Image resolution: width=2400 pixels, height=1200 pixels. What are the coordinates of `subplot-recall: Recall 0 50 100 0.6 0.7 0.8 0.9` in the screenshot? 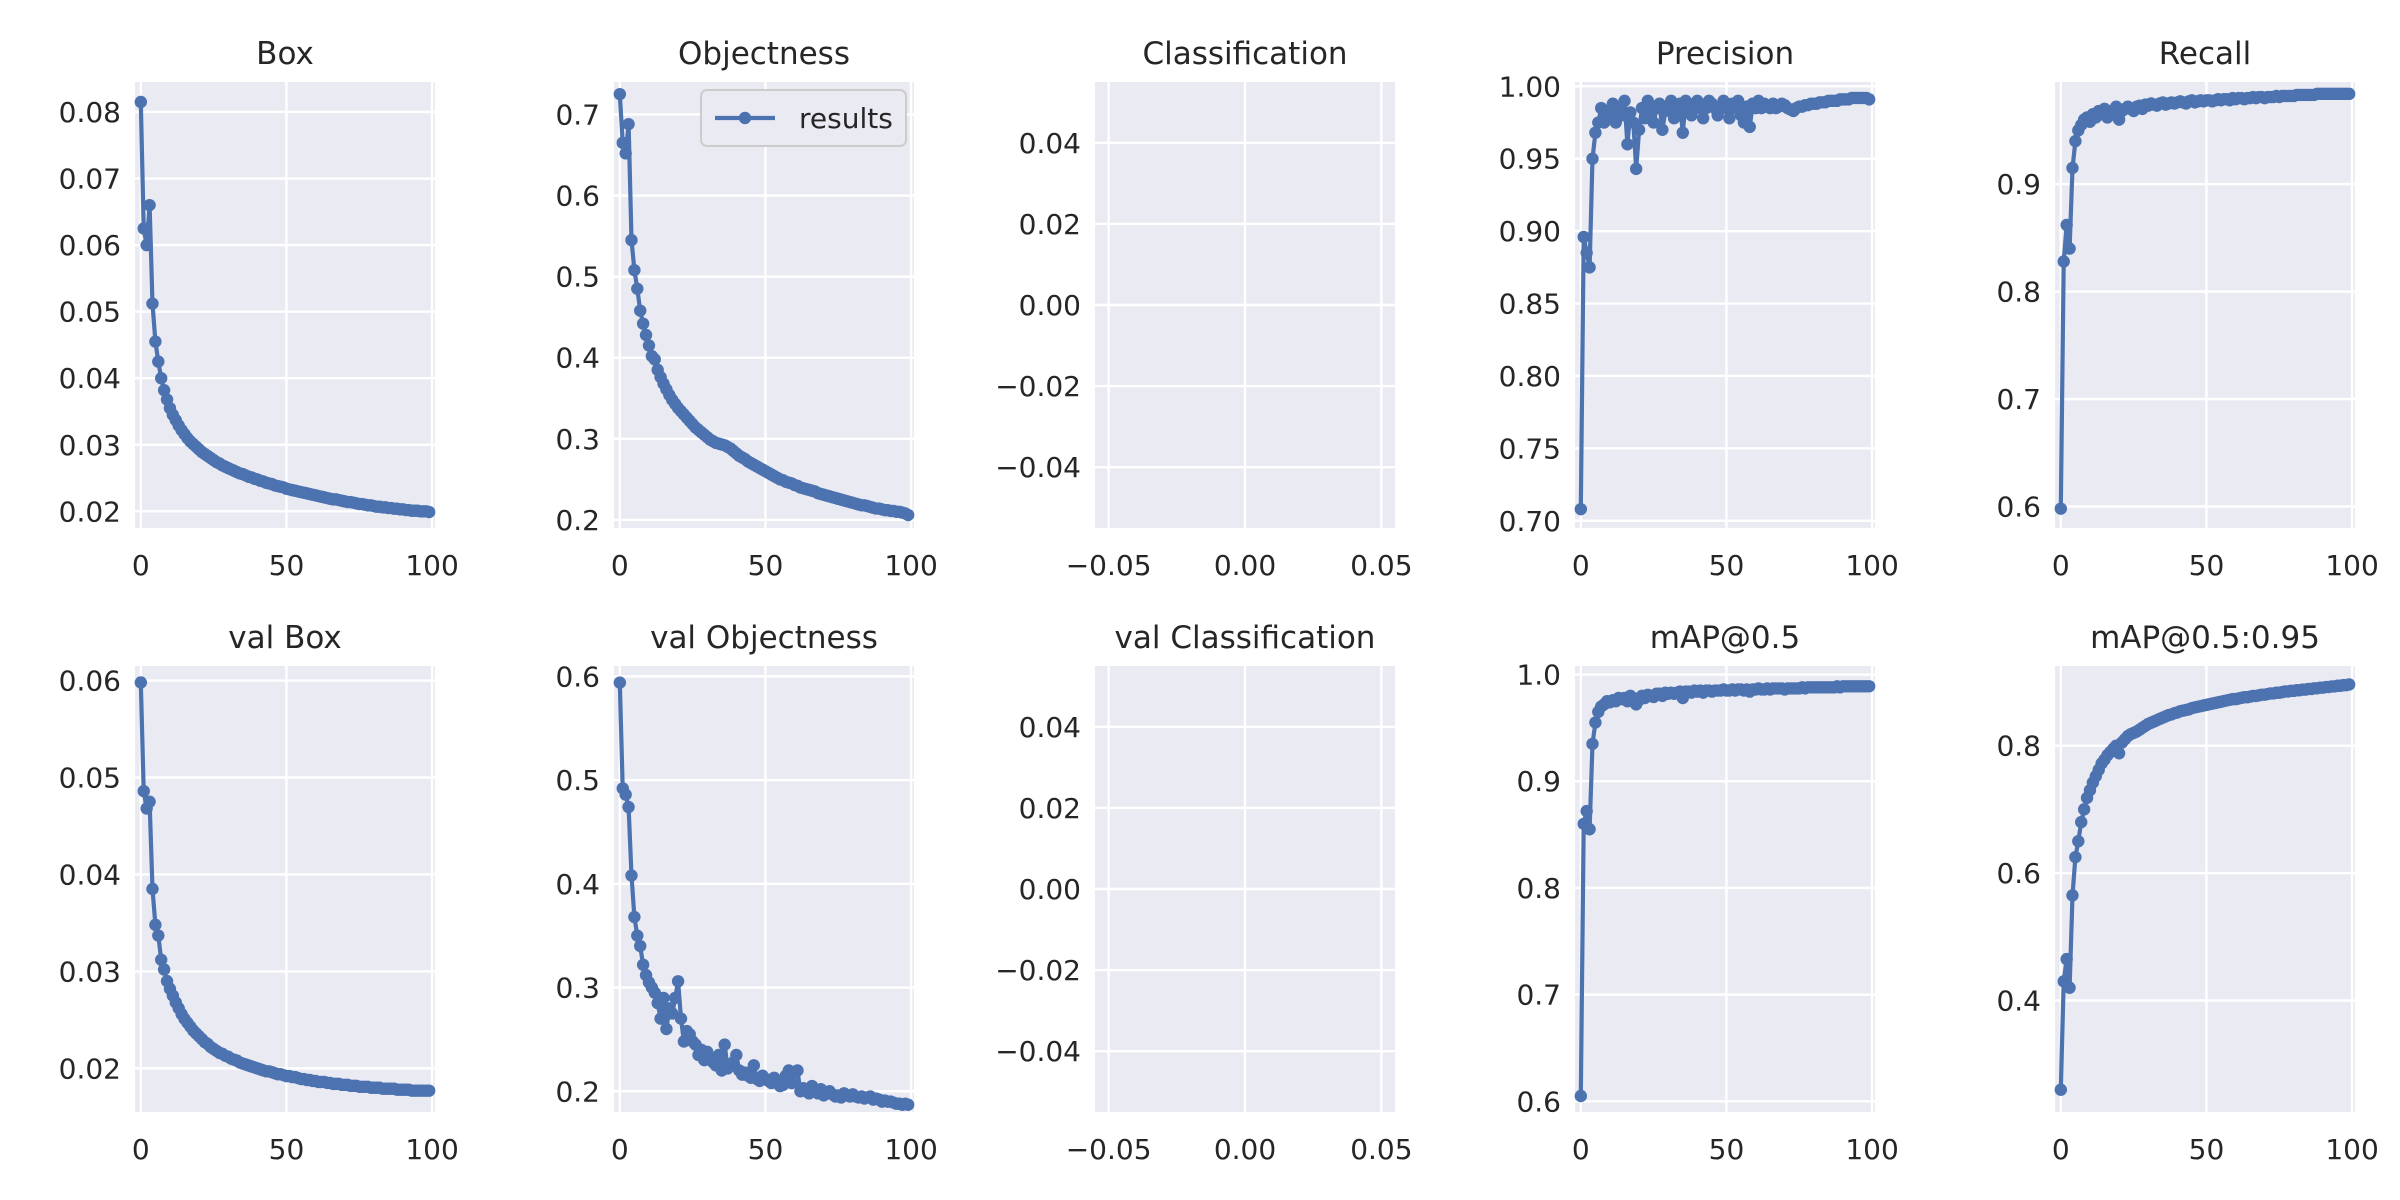 It's located at (2187, 309).